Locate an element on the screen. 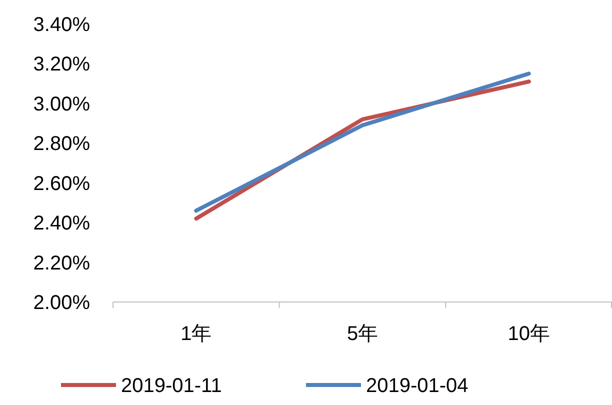  y-tick-label: 3.40% is located at coordinates (61, 25).